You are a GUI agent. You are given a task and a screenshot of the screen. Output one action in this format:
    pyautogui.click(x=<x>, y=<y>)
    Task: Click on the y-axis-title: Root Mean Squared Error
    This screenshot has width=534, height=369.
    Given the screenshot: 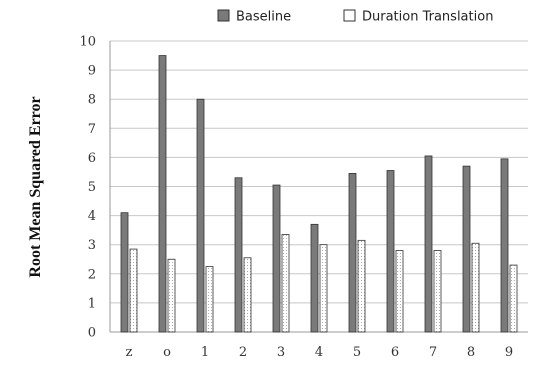 What is the action you would take?
    pyautogui.click(x=35, y=186)
    